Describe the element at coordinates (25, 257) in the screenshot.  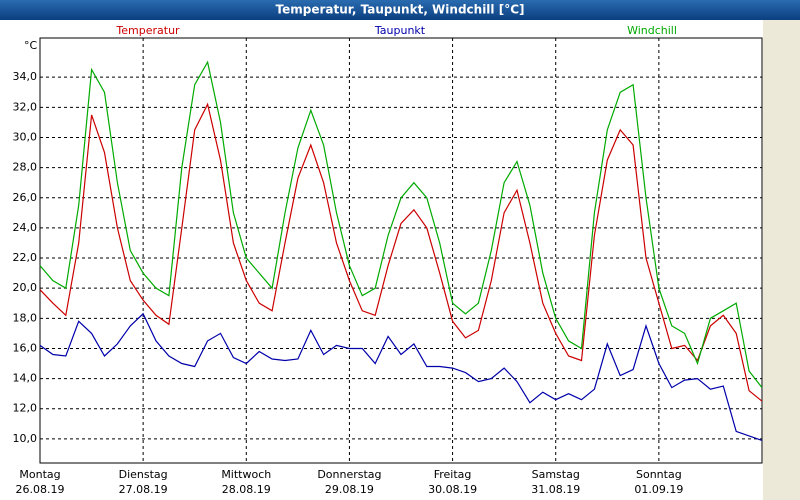
I see `y-tick-label: 22,0` at that location.